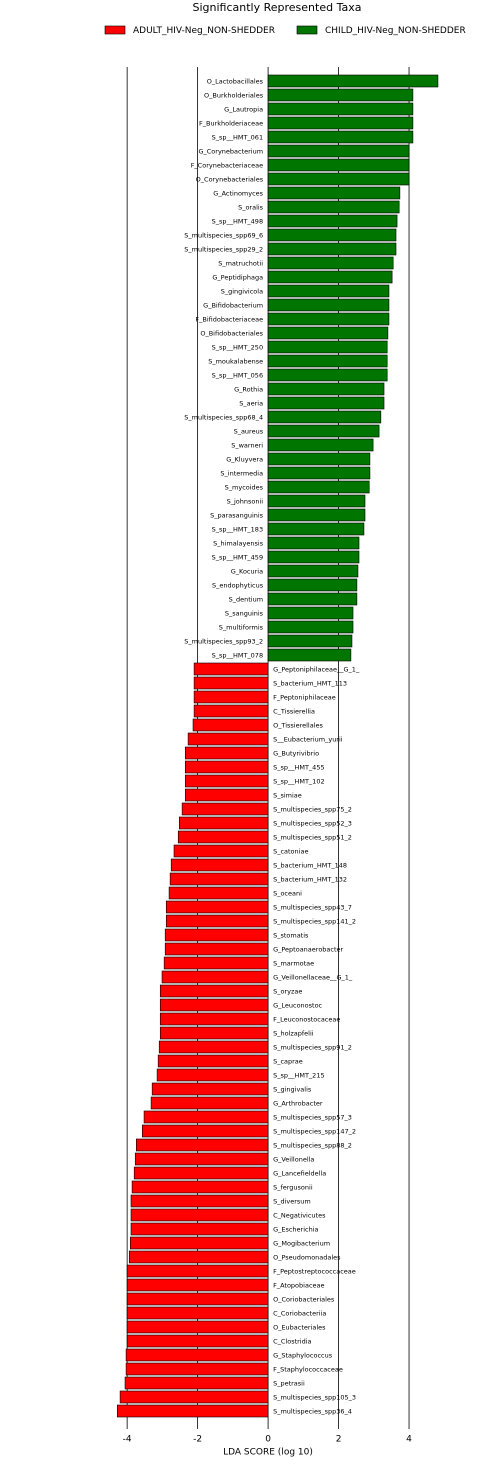 The image size is (504, 1476). What do you see at coordinates (230, 180) in the screenshot?
I see `category-label: O_Corynebacteriales` at bounding box center [230, 180].